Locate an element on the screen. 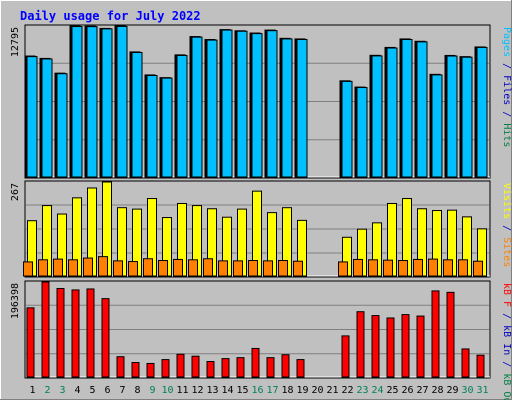  x-tick-label: 27 is located at coordinates (422, 390).